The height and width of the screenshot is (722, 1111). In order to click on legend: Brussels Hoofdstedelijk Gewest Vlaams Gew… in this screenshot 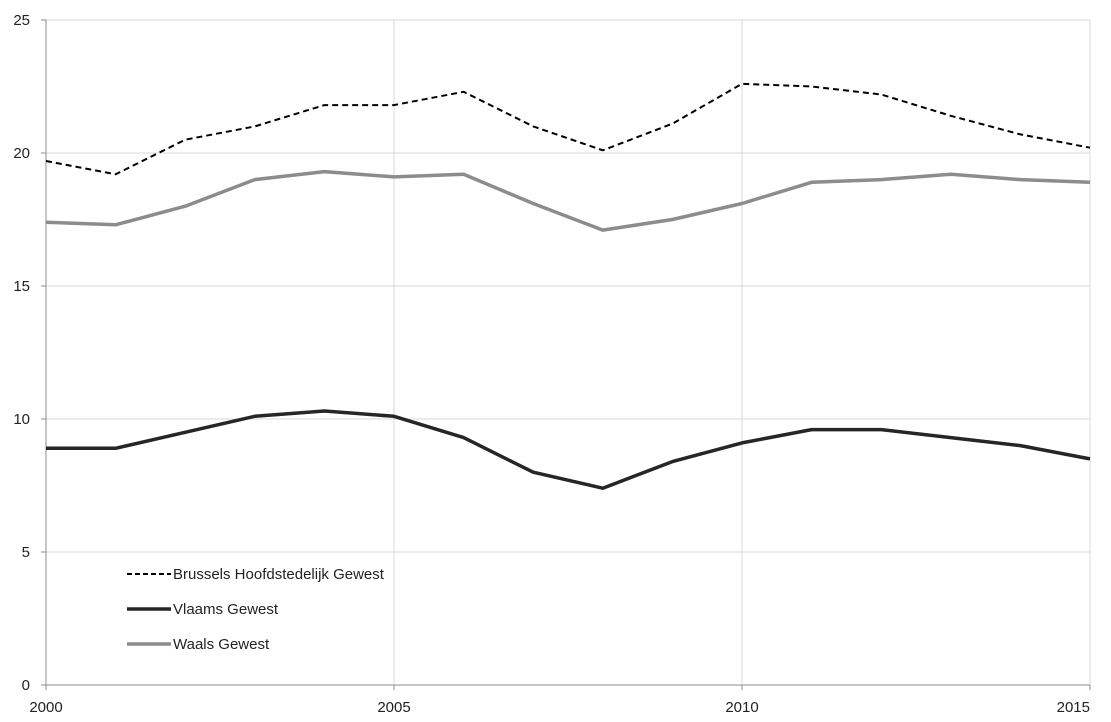, I will do `click(256, 609)`.